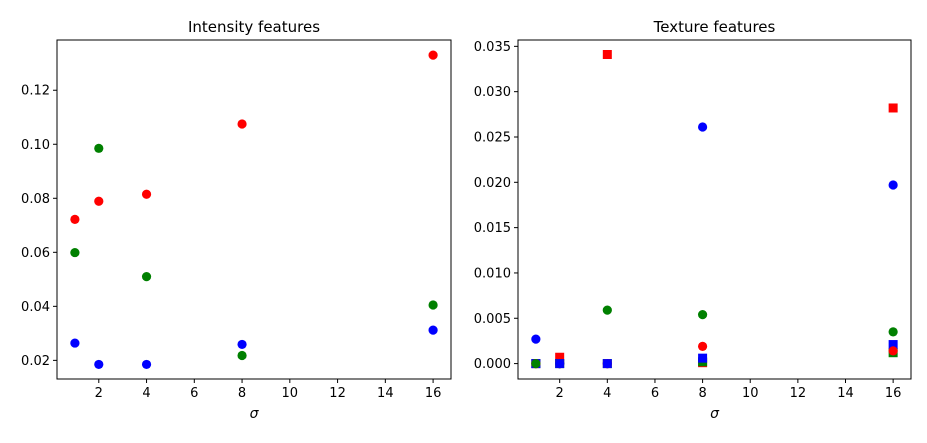 The width and height of the screenshot is (927, 443). I want to click on y-tick-label: 0.08, so click(35, 199).